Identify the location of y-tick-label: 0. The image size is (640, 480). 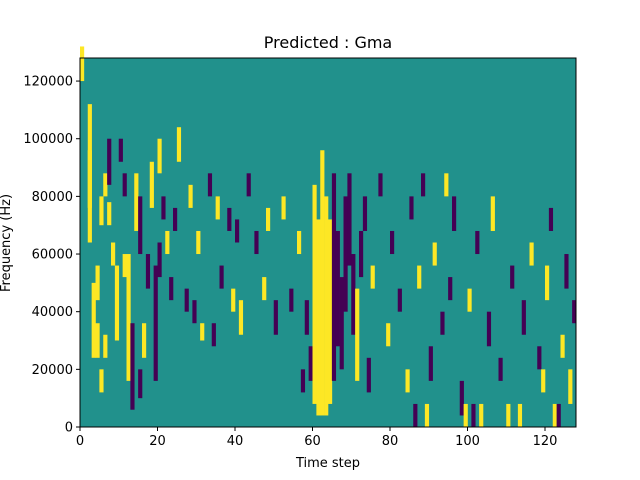
(69, 428).